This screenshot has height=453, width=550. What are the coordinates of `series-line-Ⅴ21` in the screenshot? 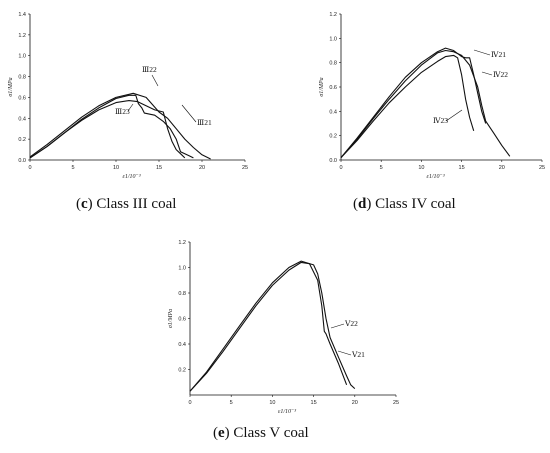 It's located at (272, 326).